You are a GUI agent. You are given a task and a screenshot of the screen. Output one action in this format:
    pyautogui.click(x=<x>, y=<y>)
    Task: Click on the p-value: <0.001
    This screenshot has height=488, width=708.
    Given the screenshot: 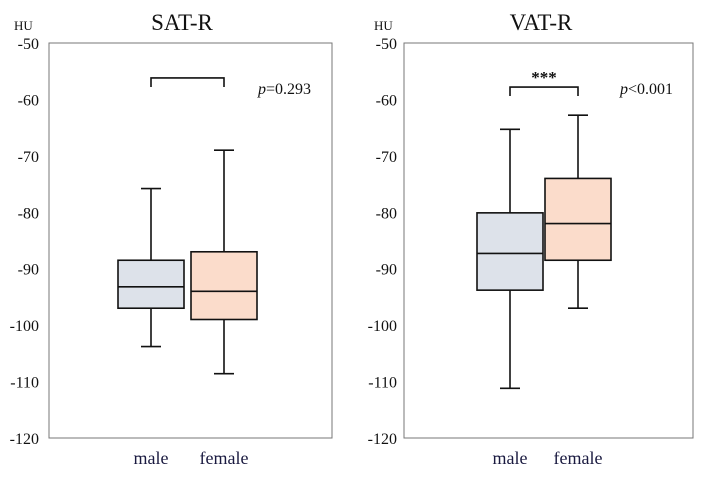 What is the action you would take?
    pyautogui.click(x=650, y=89)
    